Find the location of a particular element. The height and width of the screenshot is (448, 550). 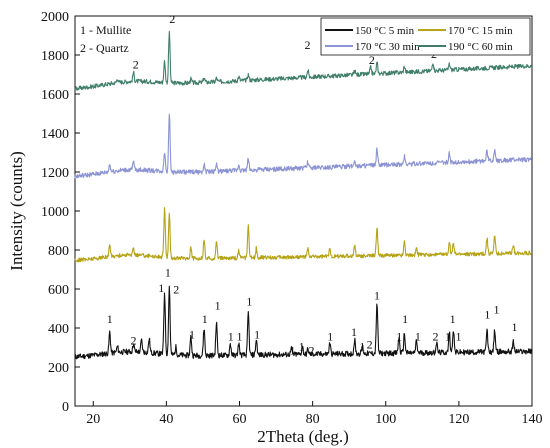

x-tick-label: 120 is located at coordinates (458, 419).